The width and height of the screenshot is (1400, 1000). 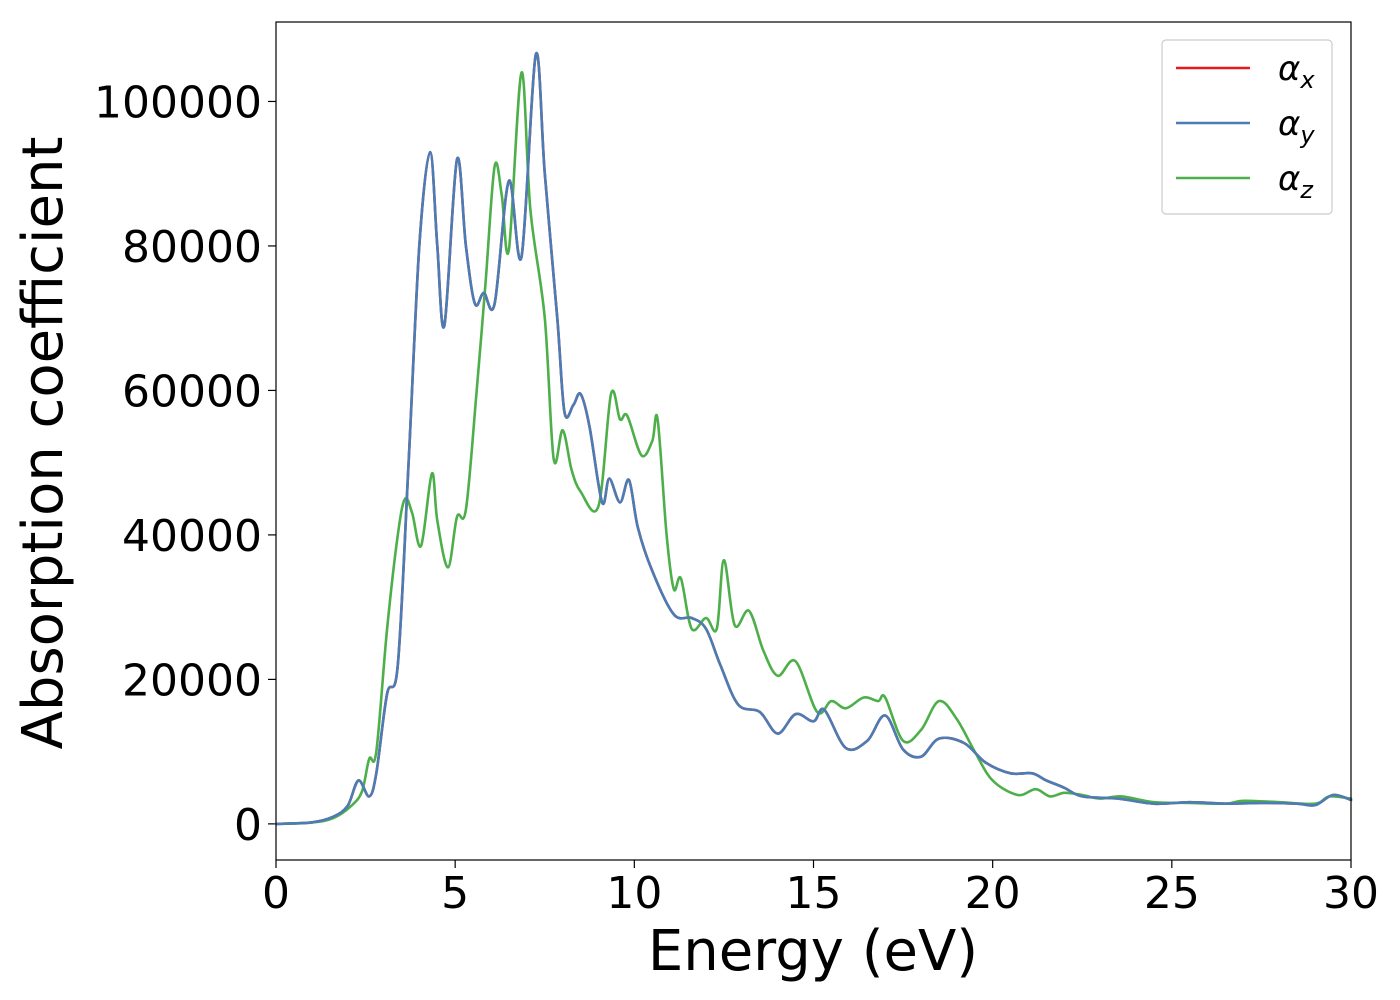 I want to click on legend: αx αy αz, so click(x=1247, y=127).